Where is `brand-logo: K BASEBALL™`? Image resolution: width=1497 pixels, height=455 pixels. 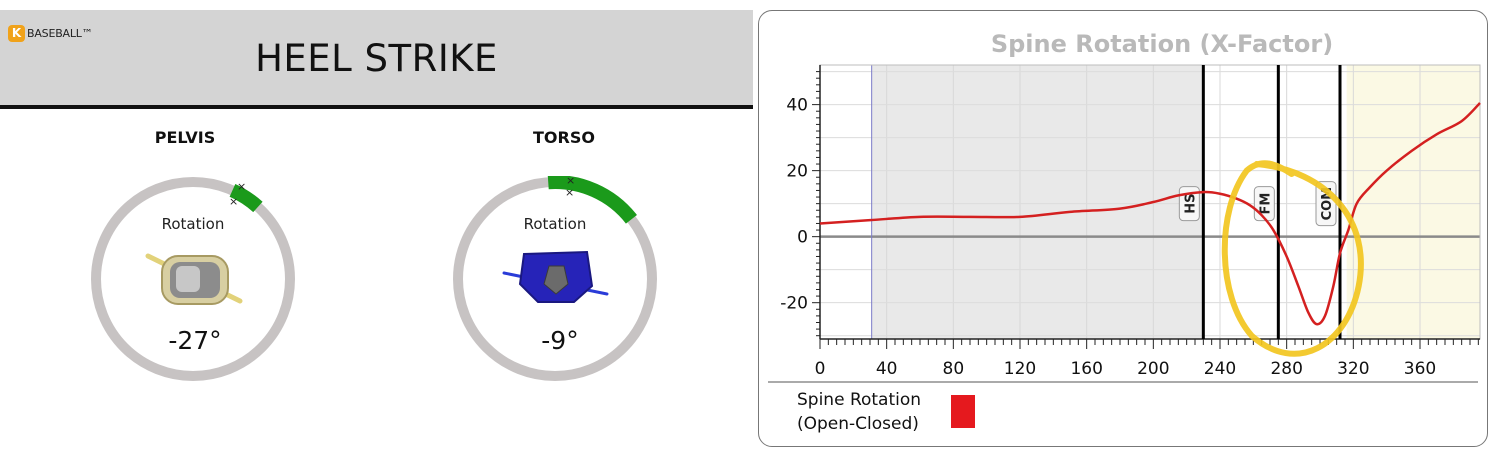
brand-logo: K BASEBALL™ is located at coordinates (50, 33).